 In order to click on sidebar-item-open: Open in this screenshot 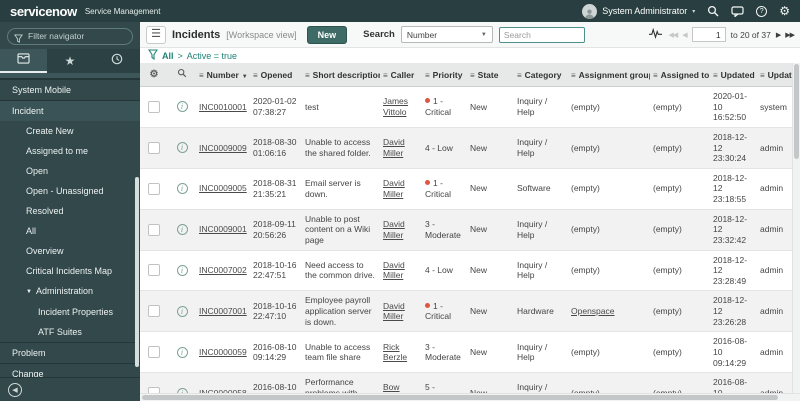, I will do `click(70, 171)`.